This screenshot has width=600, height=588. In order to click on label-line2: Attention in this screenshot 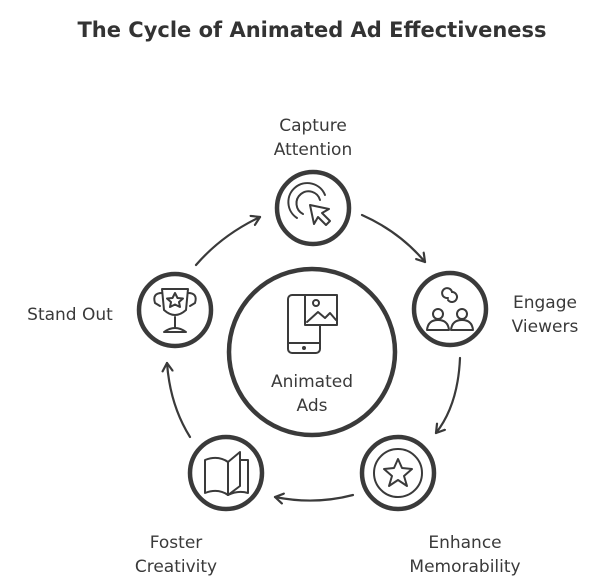, I will do `click(313, 150)`.